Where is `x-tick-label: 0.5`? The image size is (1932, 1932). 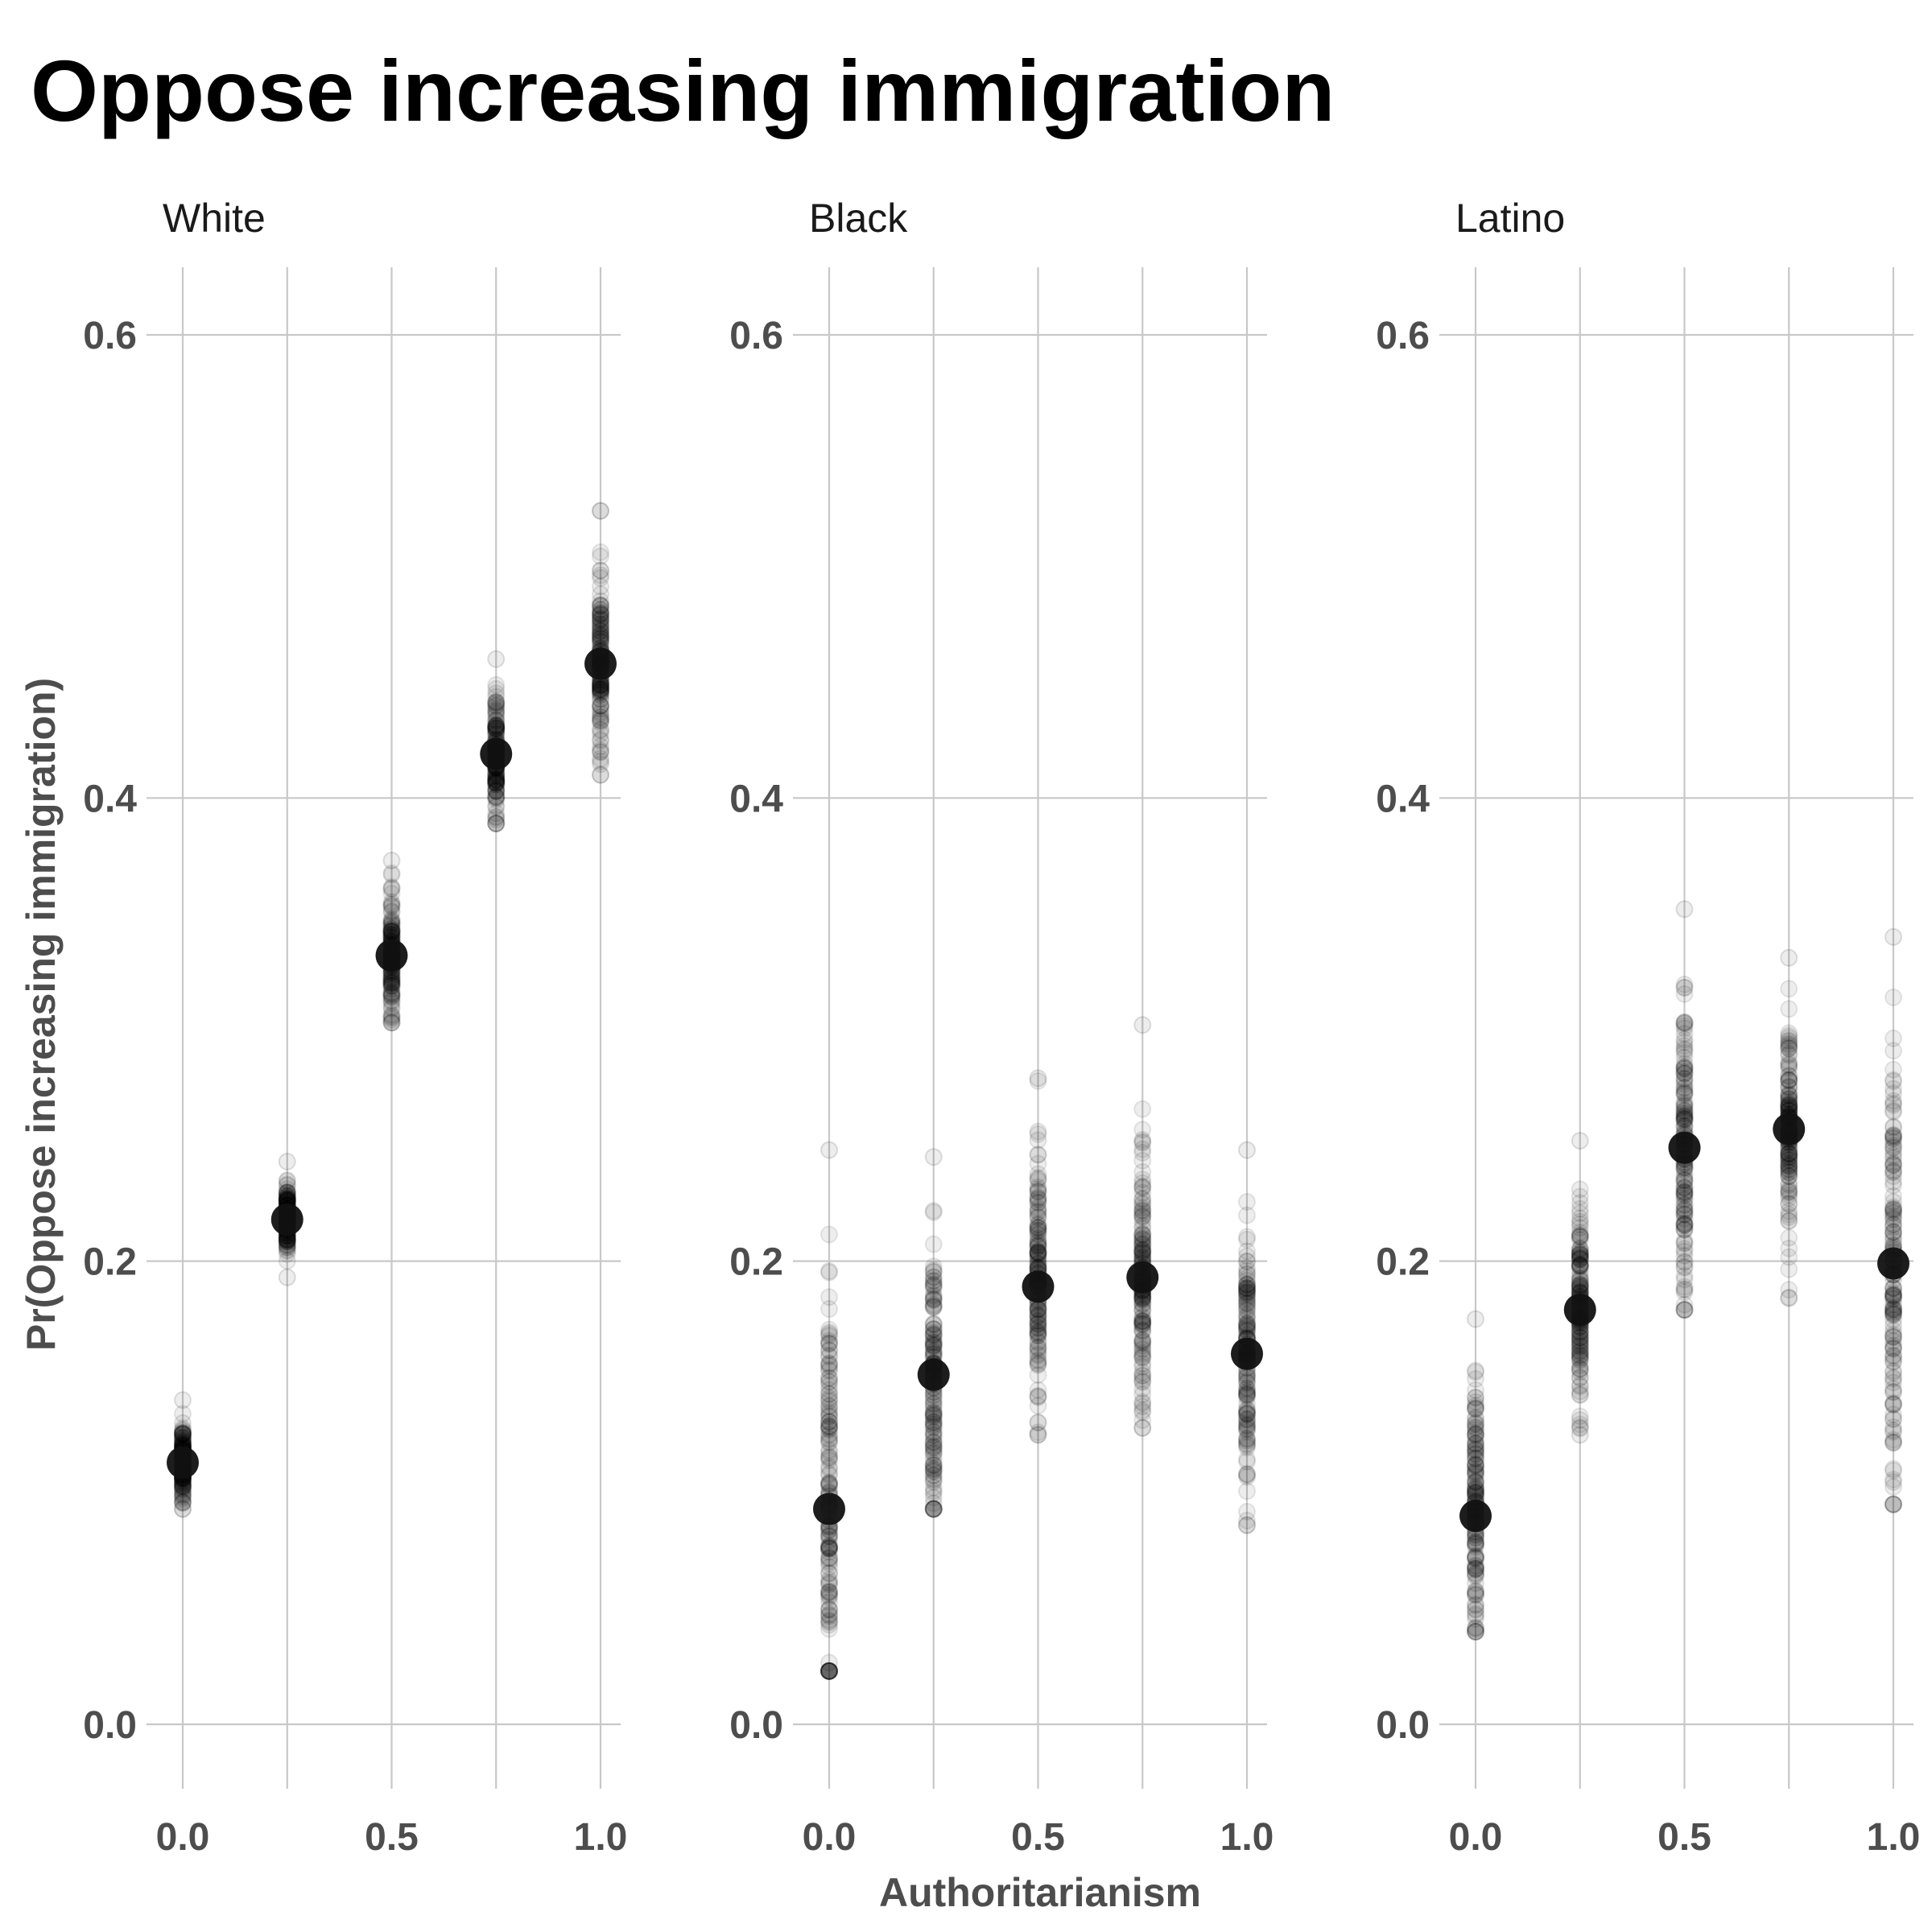 x-tick-label: 0.5 is located at coordinates (392, 1837).